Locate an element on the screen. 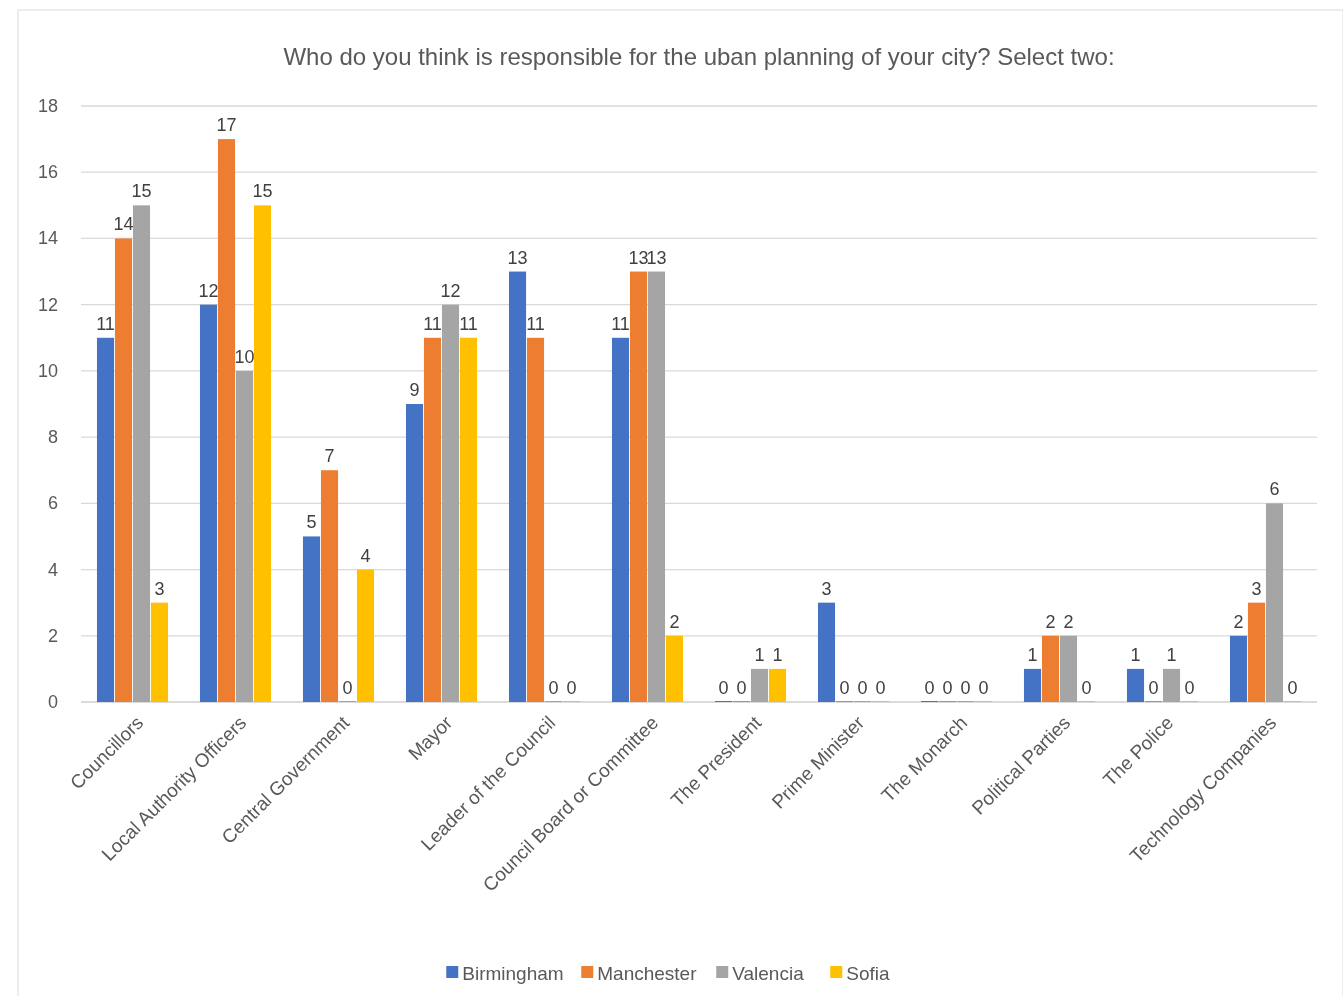 Image resolution: width=1343 pixels, height=996 pixels. y-tick-label: 16 is located at coordinates (47, 172).